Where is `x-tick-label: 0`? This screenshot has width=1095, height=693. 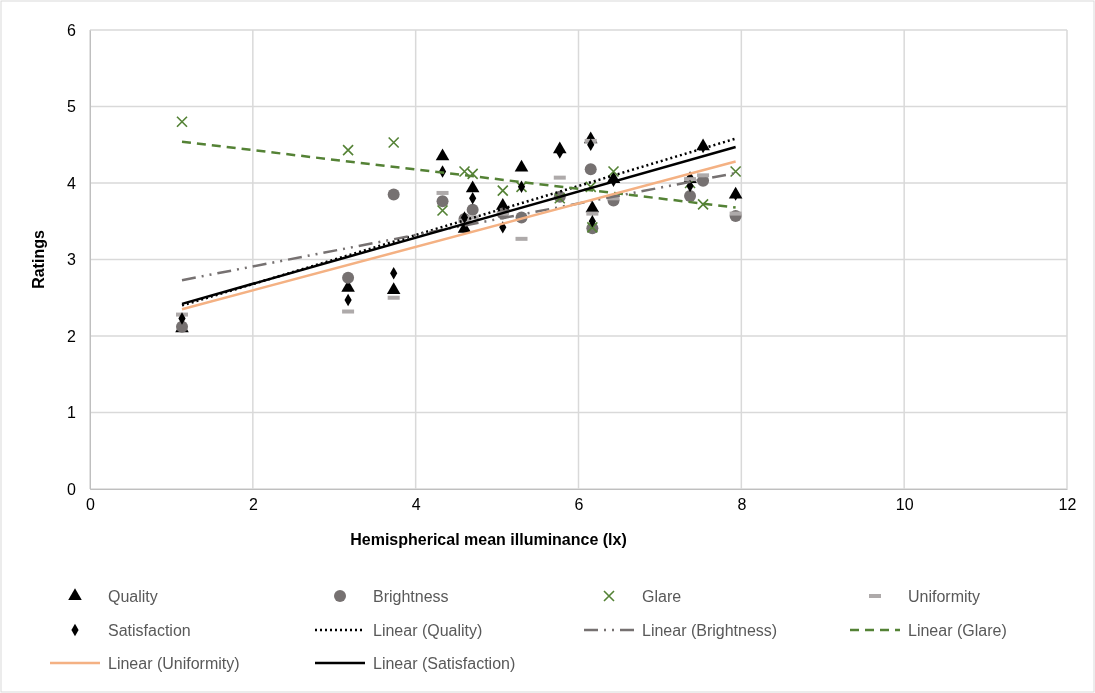
x-tick-label: 0 is located at coordinates (91, 505).